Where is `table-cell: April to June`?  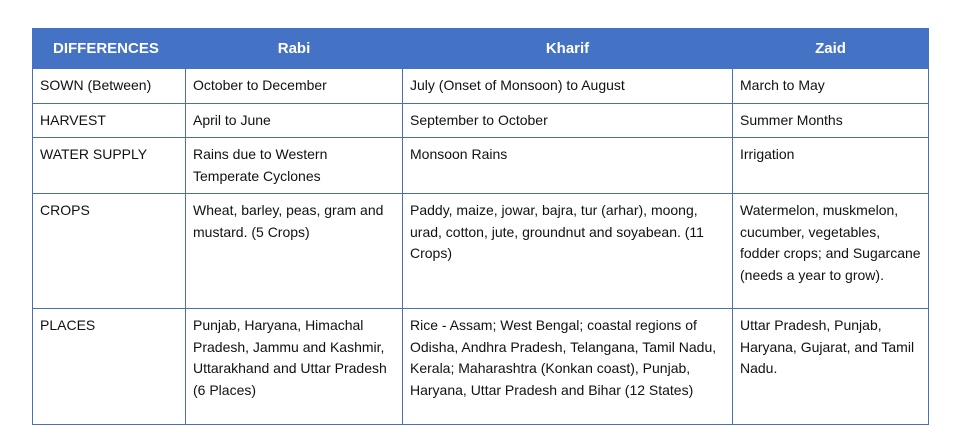
table-cell: April to June is located at coordinates (294, 120).